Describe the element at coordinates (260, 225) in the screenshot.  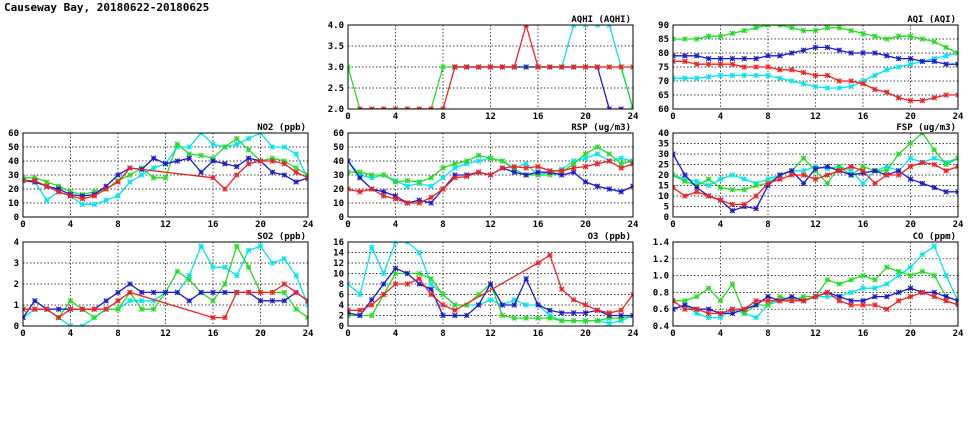
I see `x-tick-label: 20` at that location.